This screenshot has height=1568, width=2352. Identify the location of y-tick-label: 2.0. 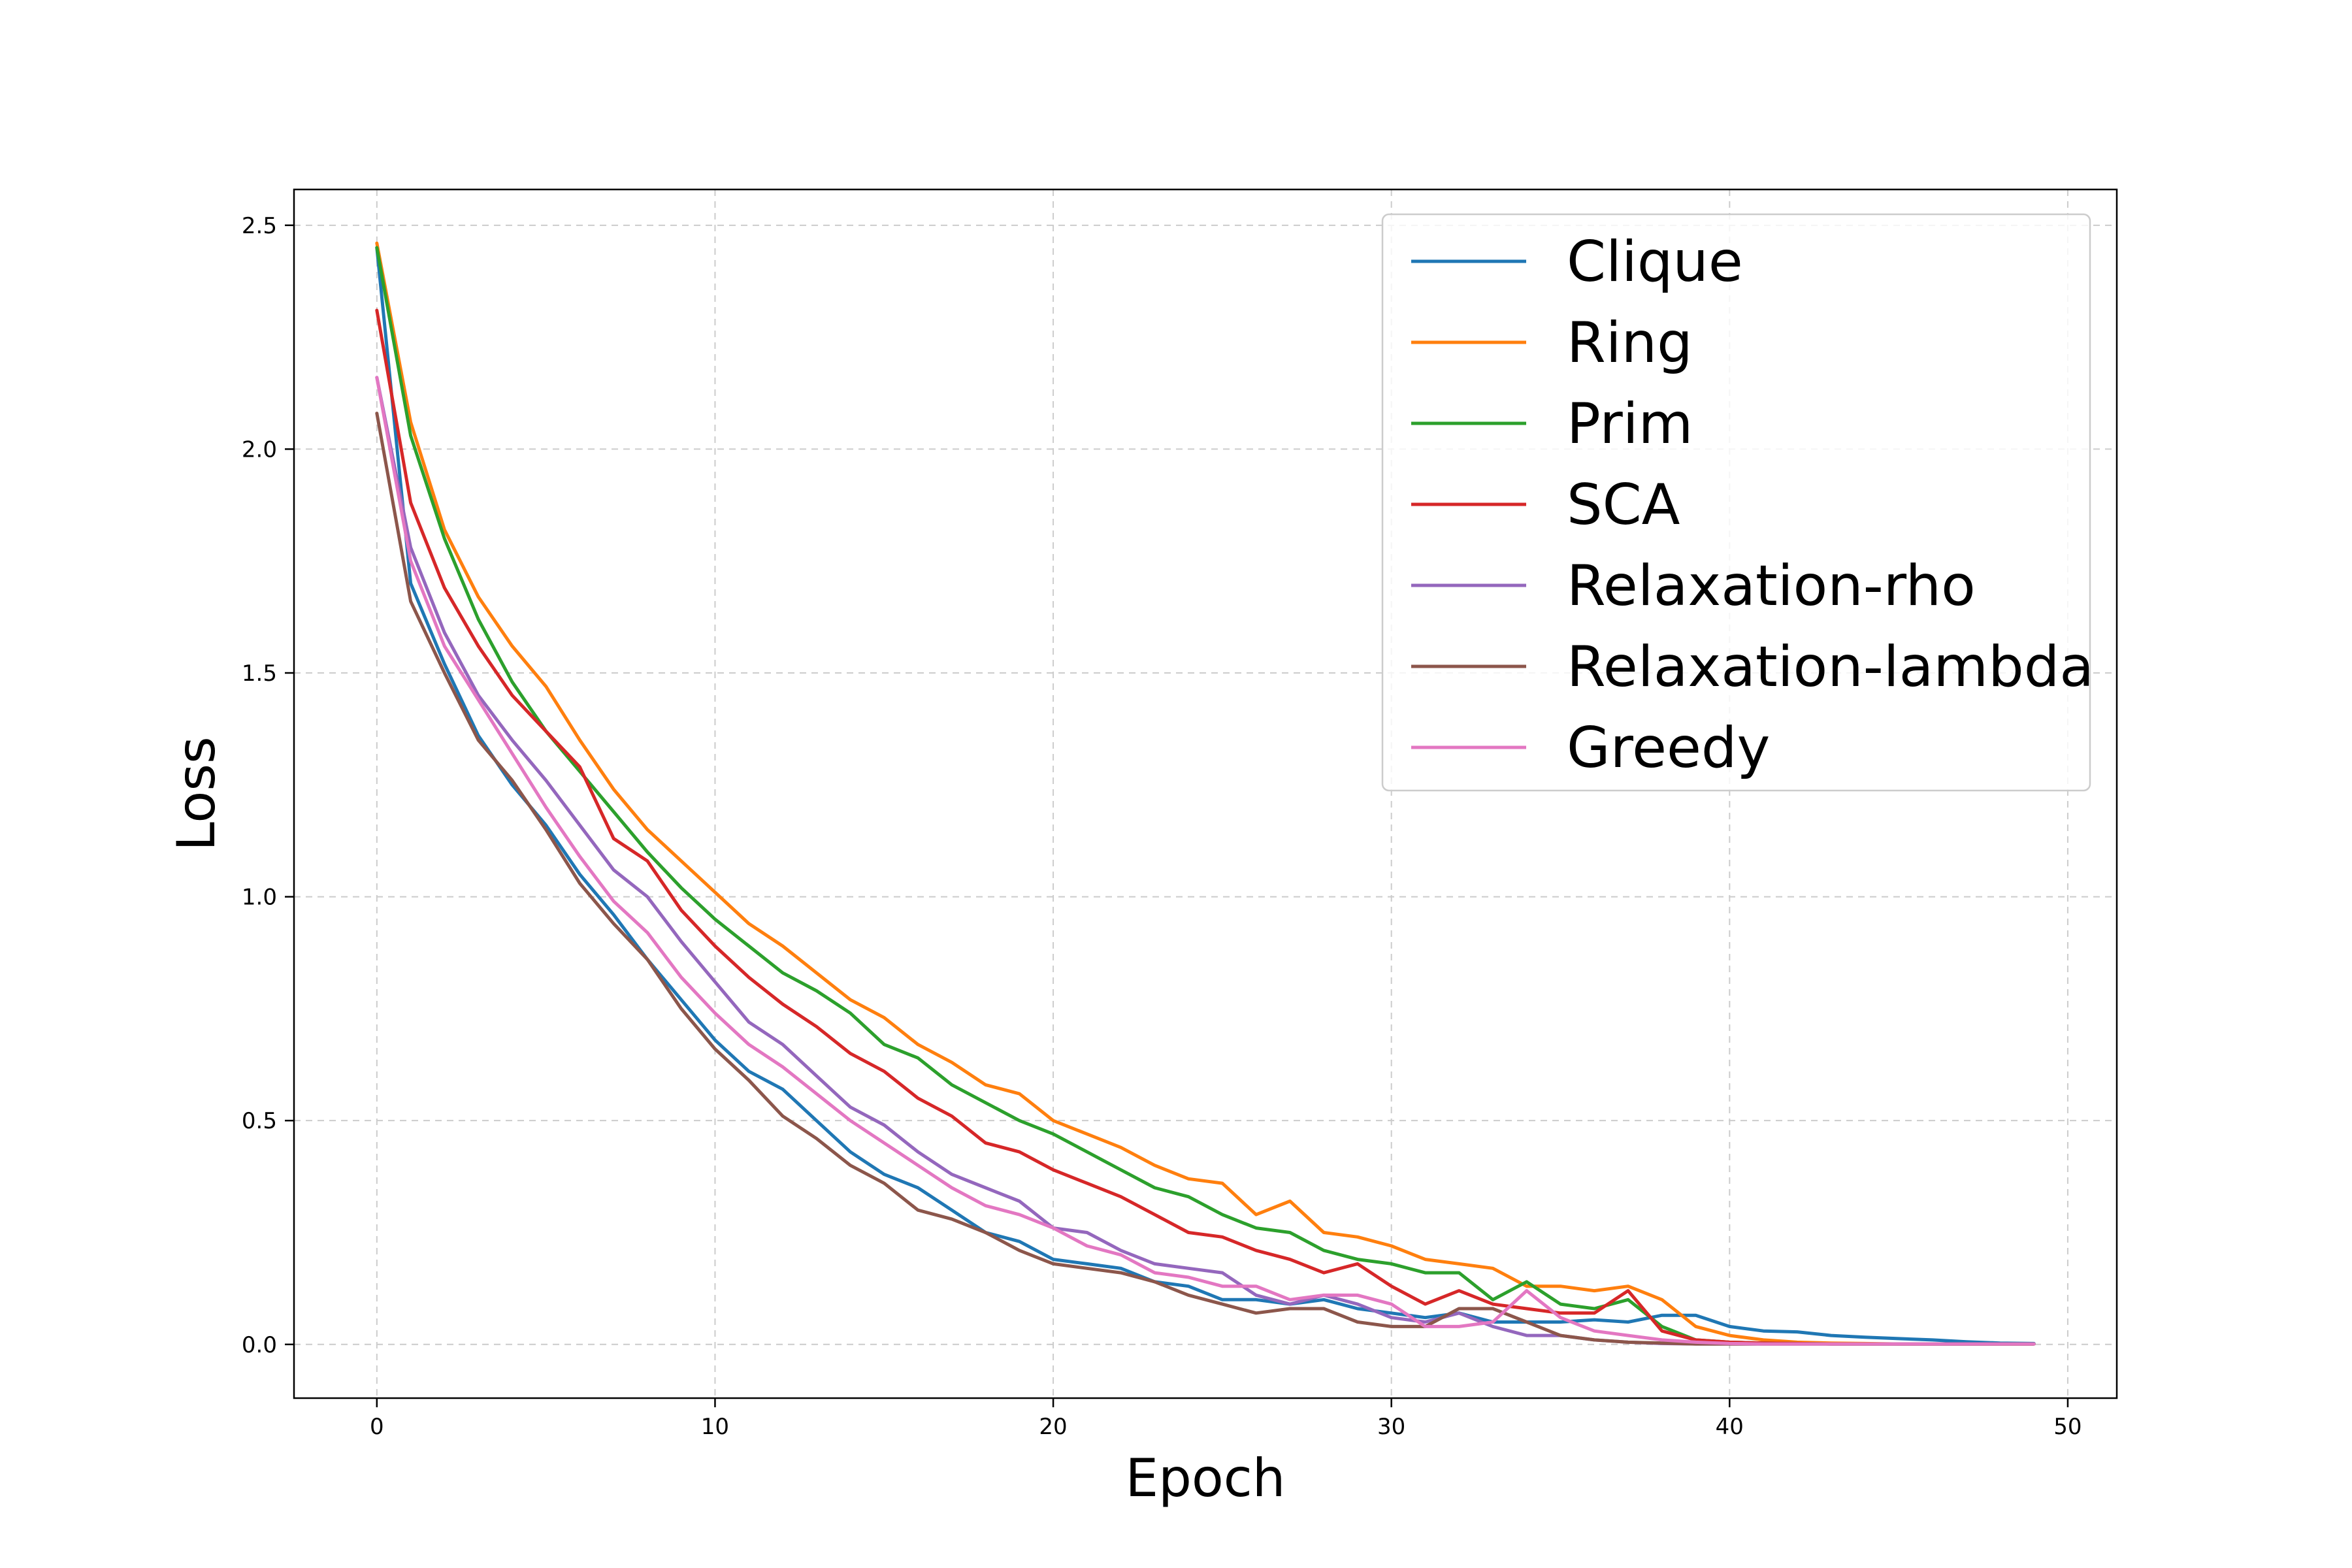
(259, 449).